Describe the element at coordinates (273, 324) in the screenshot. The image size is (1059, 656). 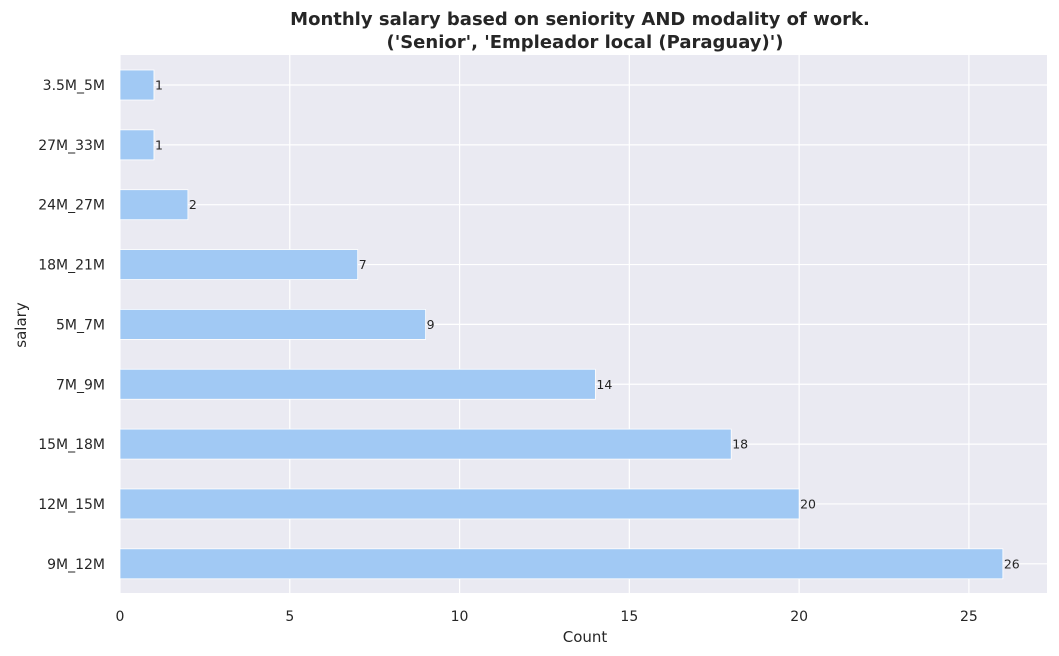
I see `bar-5M_7M` at that location.